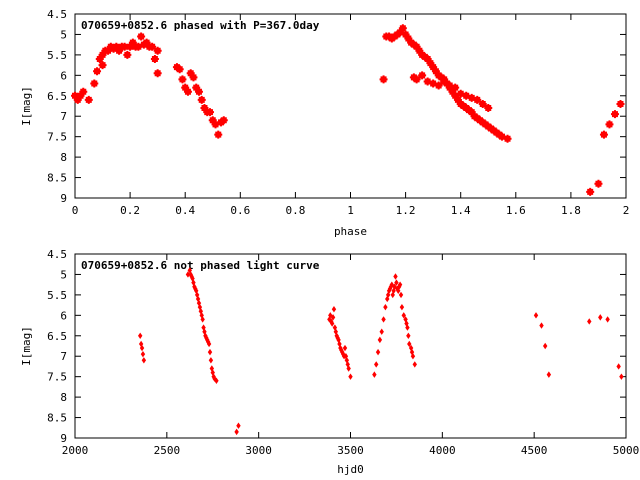 The image size is (640, 480). Describe the element at coordinates (57, 295) in the screenshot. I see `y-tick-label: 5.5` at that location.